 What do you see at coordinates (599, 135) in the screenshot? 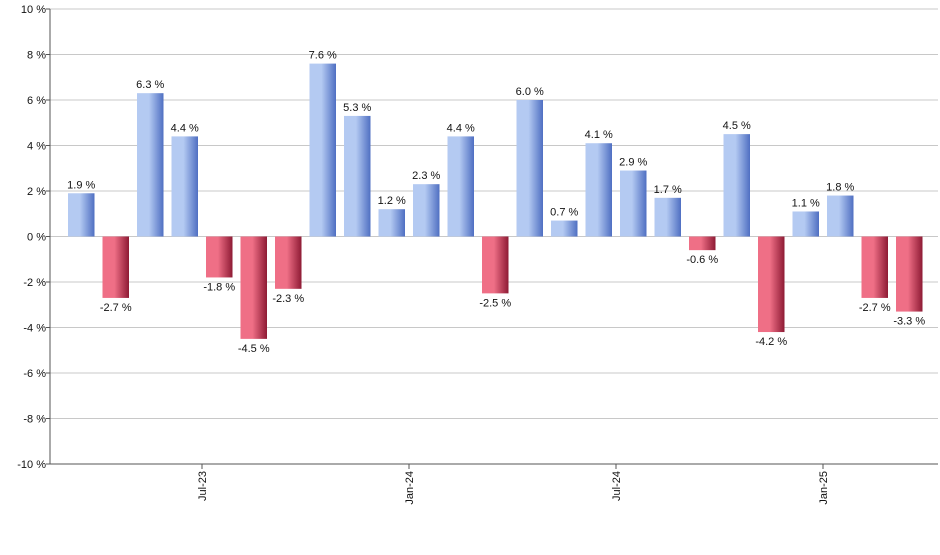
I see `bar-data-label: 4.1 %` at bounding box center [599, 135].